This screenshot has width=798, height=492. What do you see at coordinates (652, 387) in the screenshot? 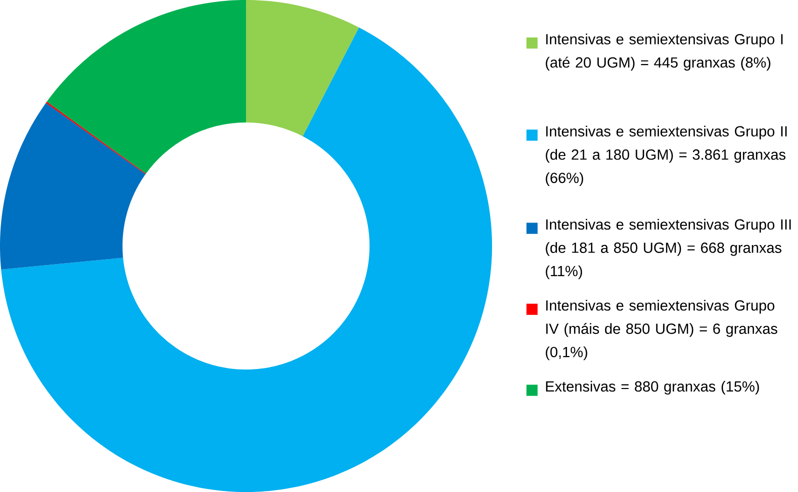
I see `legend-label: Extensivas = 880 granxas (15%)` at bounding box center [652, 387].